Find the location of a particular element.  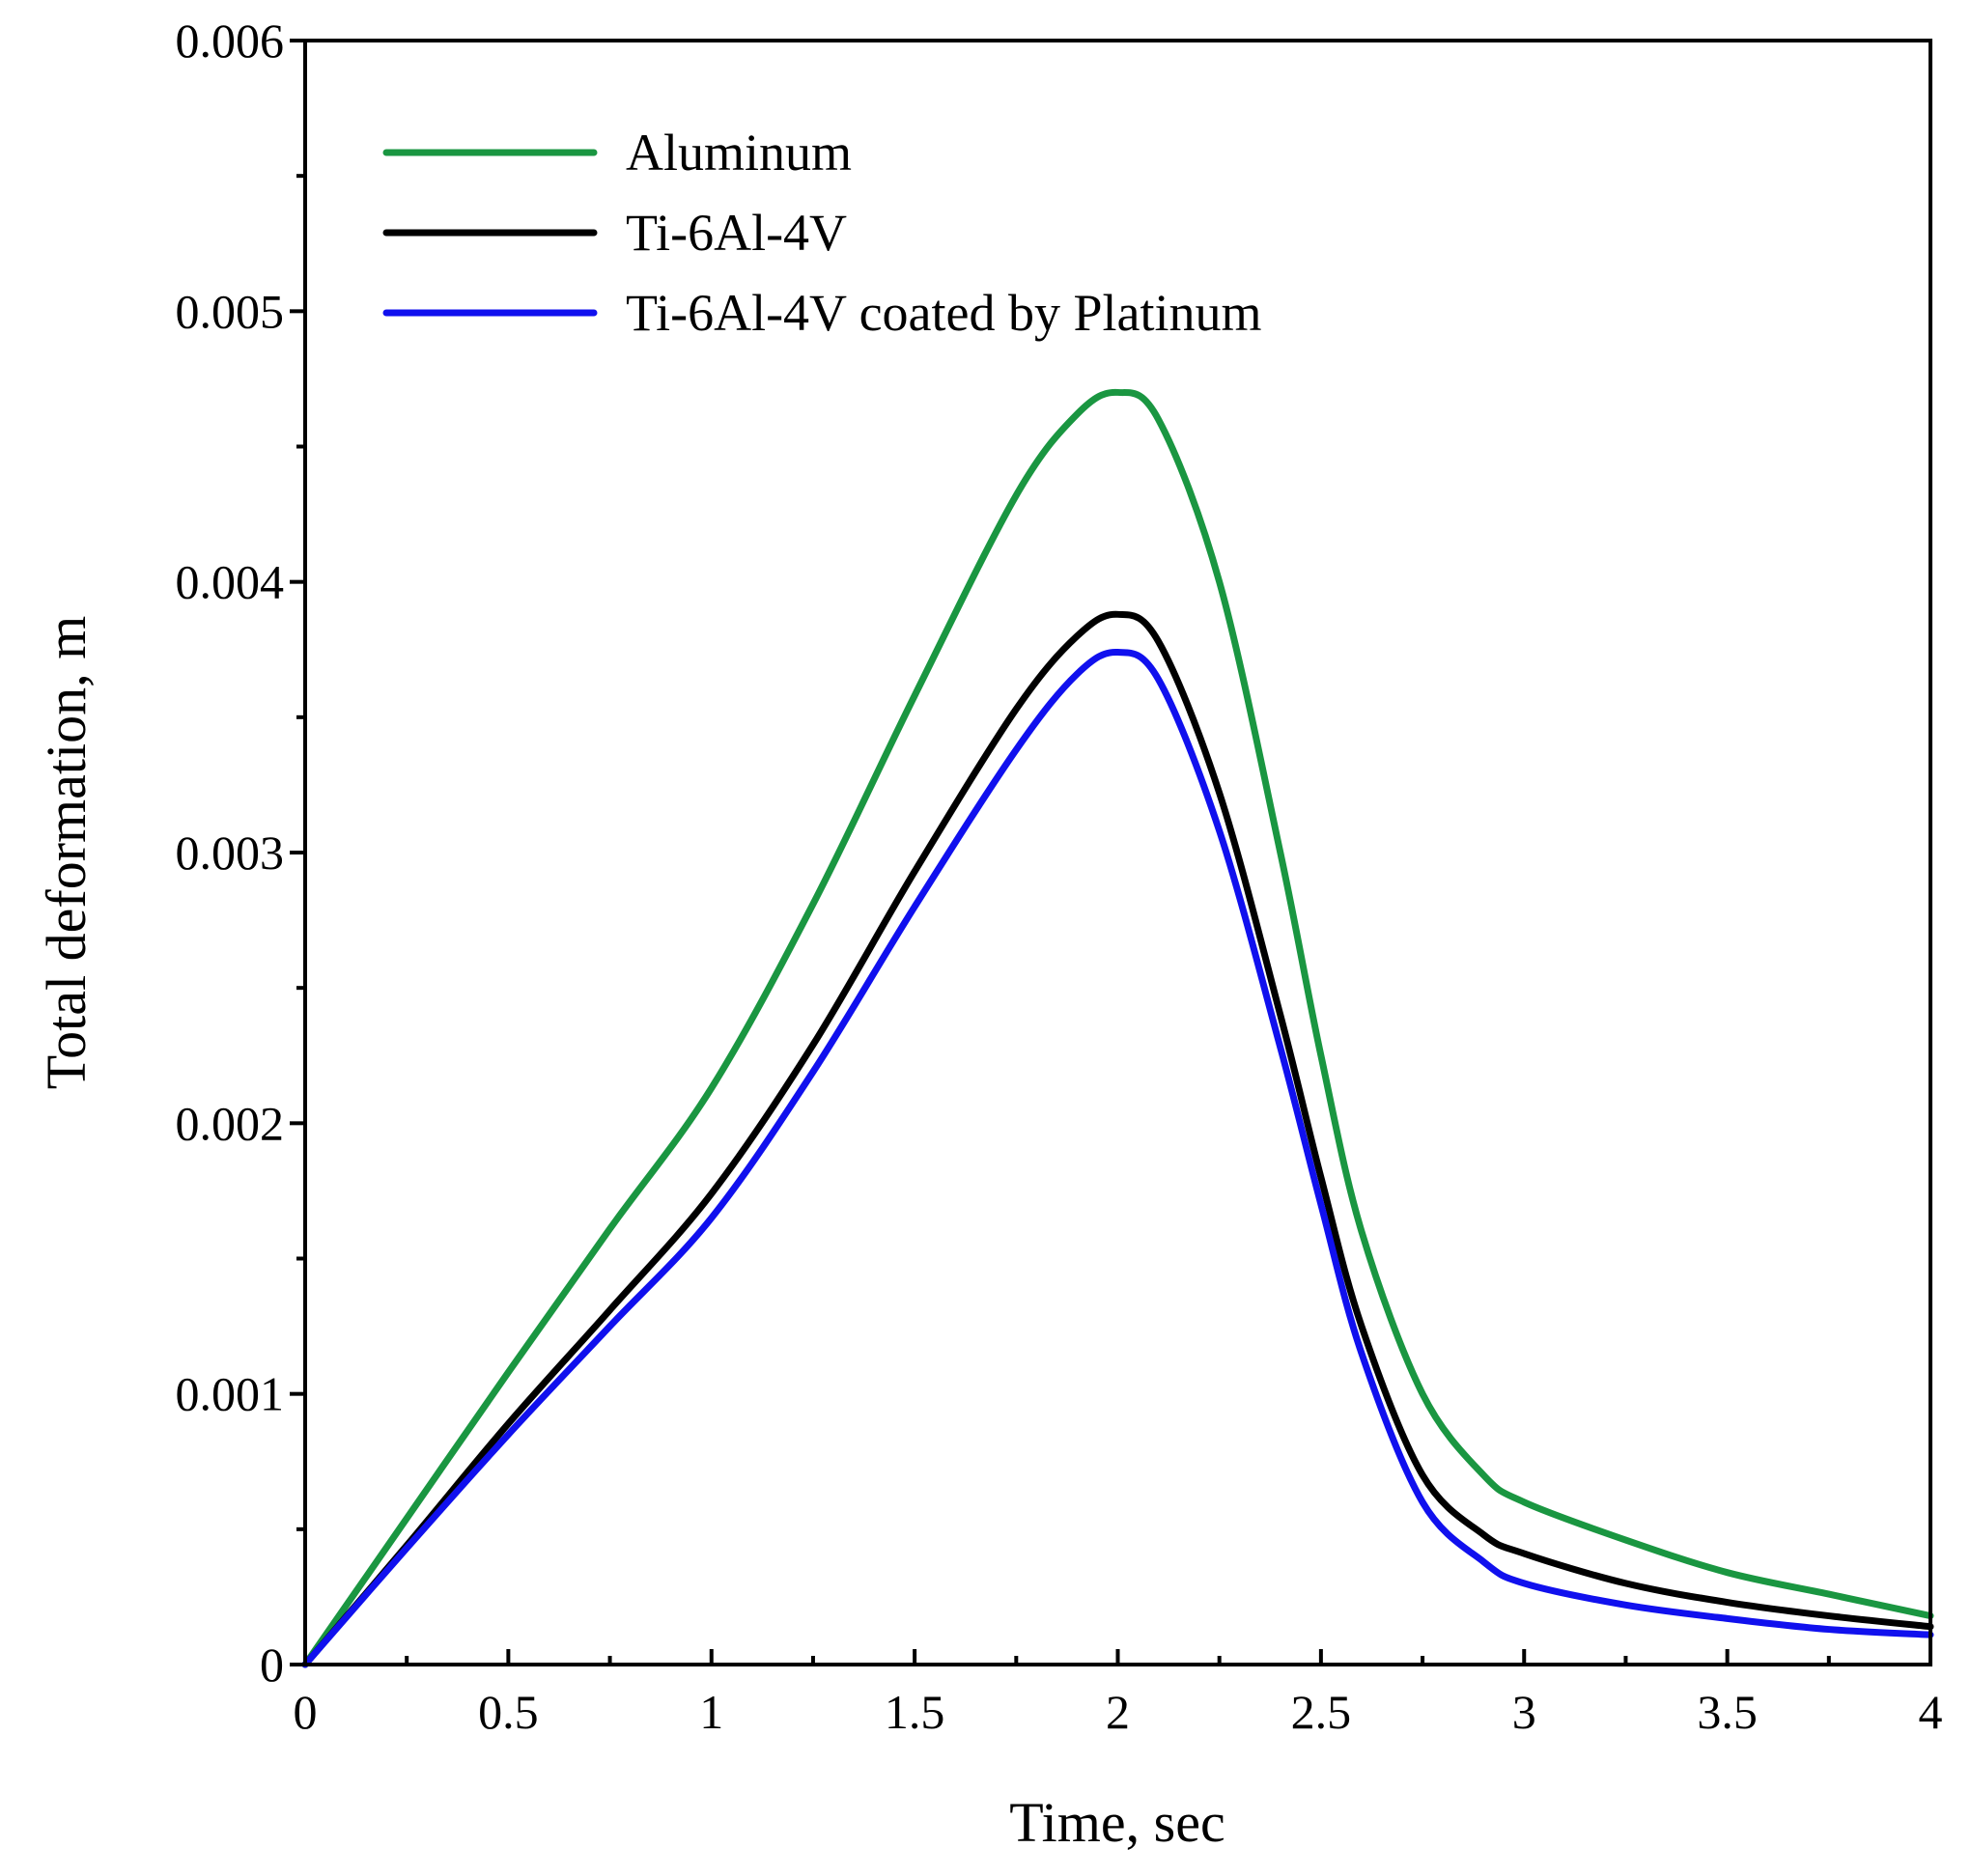

y-tick-label: 0 is located at coordinates (272, 1665).